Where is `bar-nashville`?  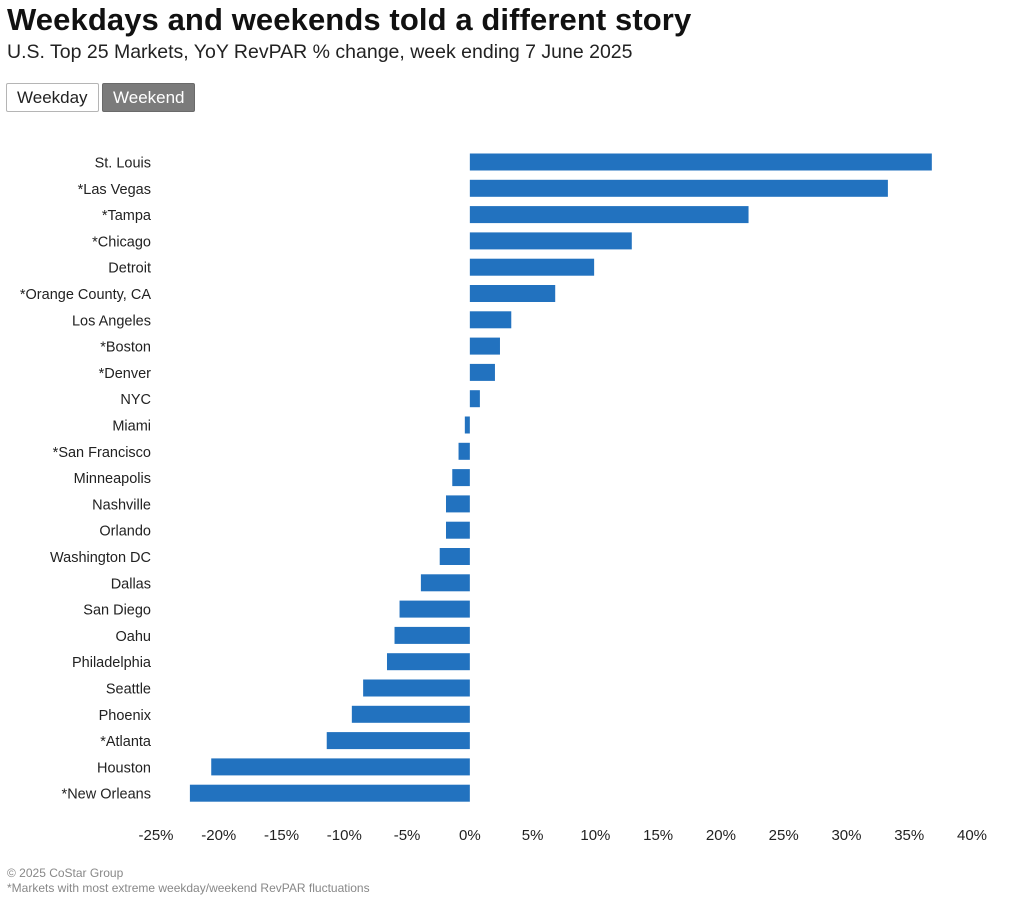 bar-nashville is located at coordinates (457, 504).